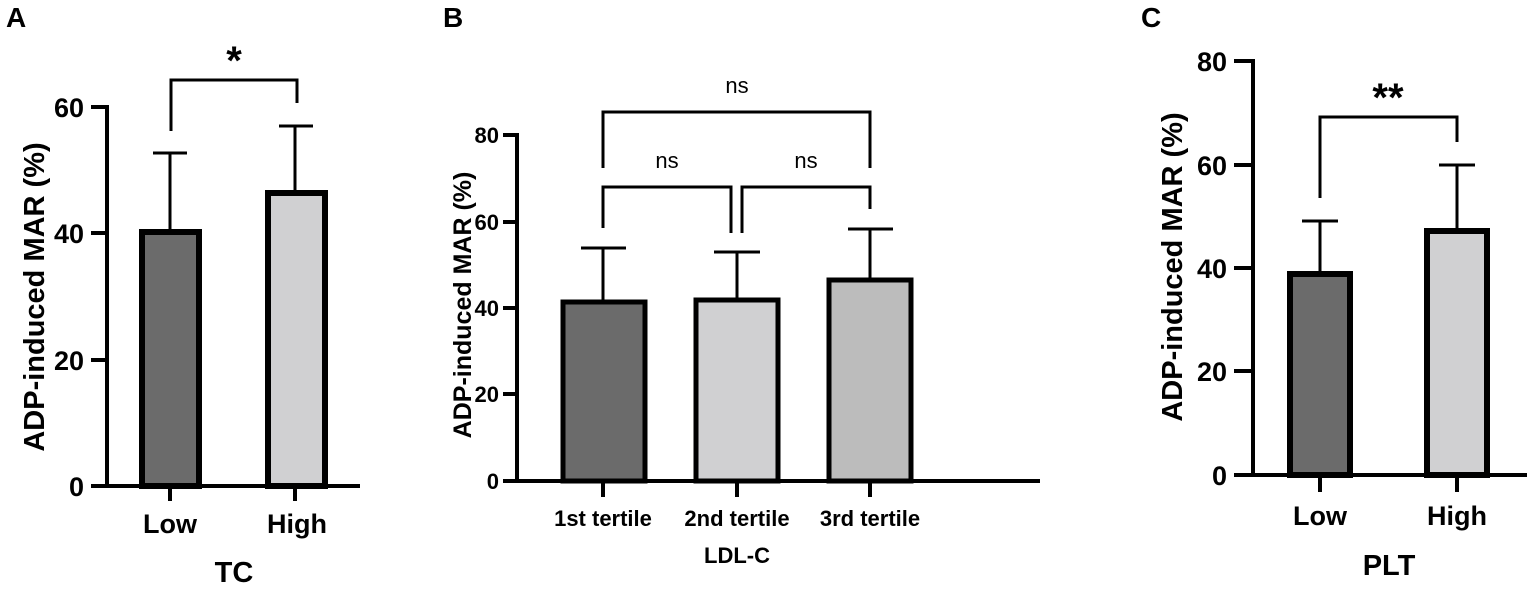 This screenshot has height=591, width=1535. Describe the element at coordinates (76, 487) in the screenshot. I see `y-tick-label-a-0: 0` at that location.